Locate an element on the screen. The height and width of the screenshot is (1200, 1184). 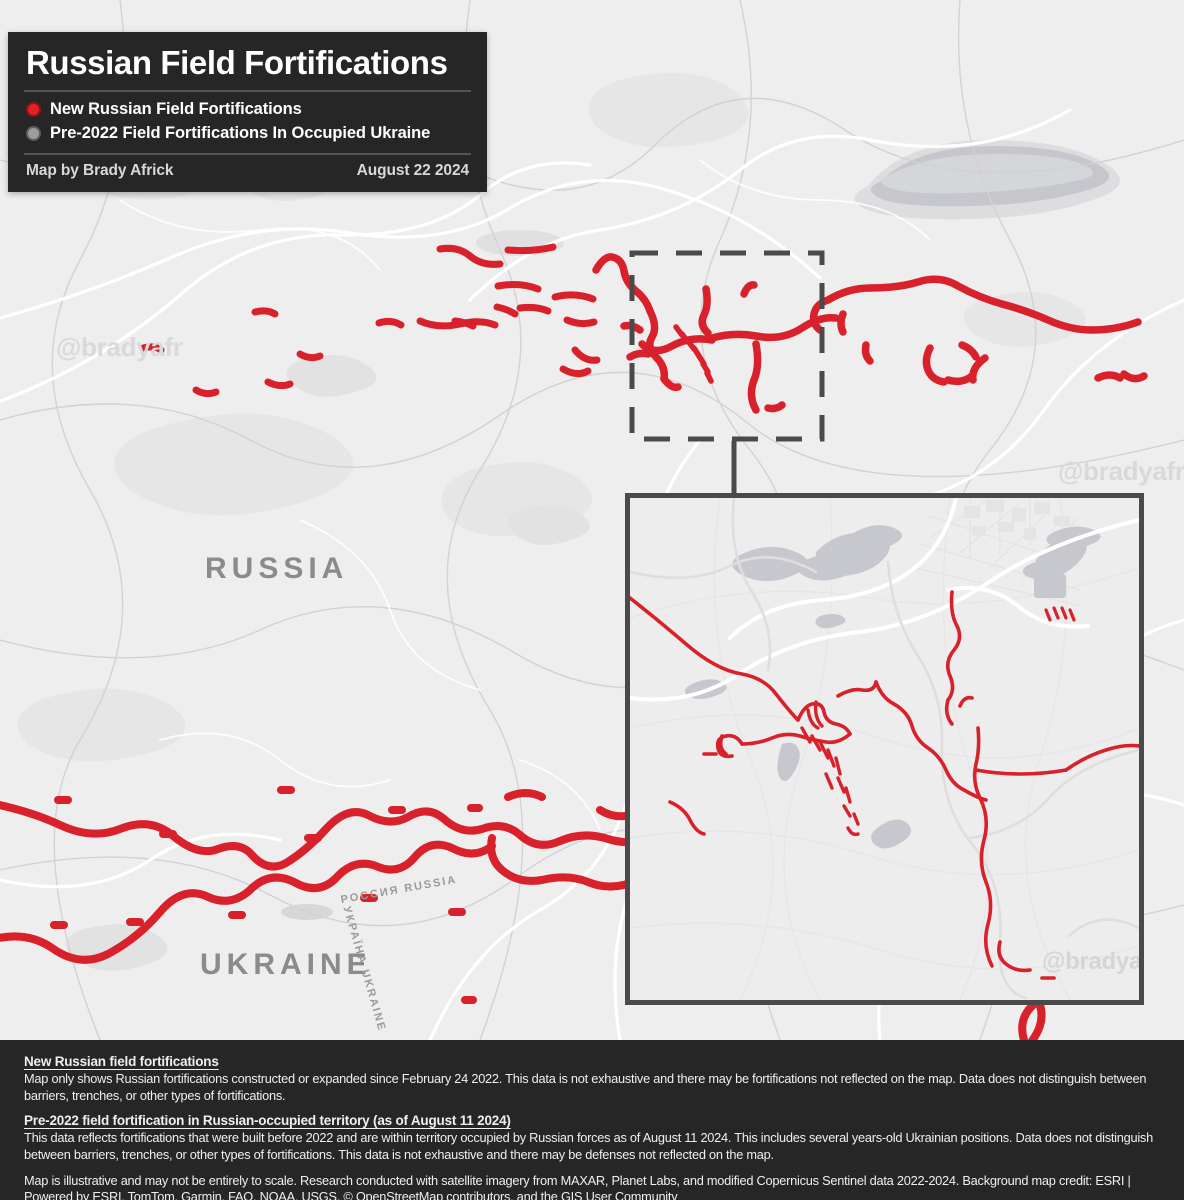
map-date: August 22 2024 is located at coordinates (412, 170).